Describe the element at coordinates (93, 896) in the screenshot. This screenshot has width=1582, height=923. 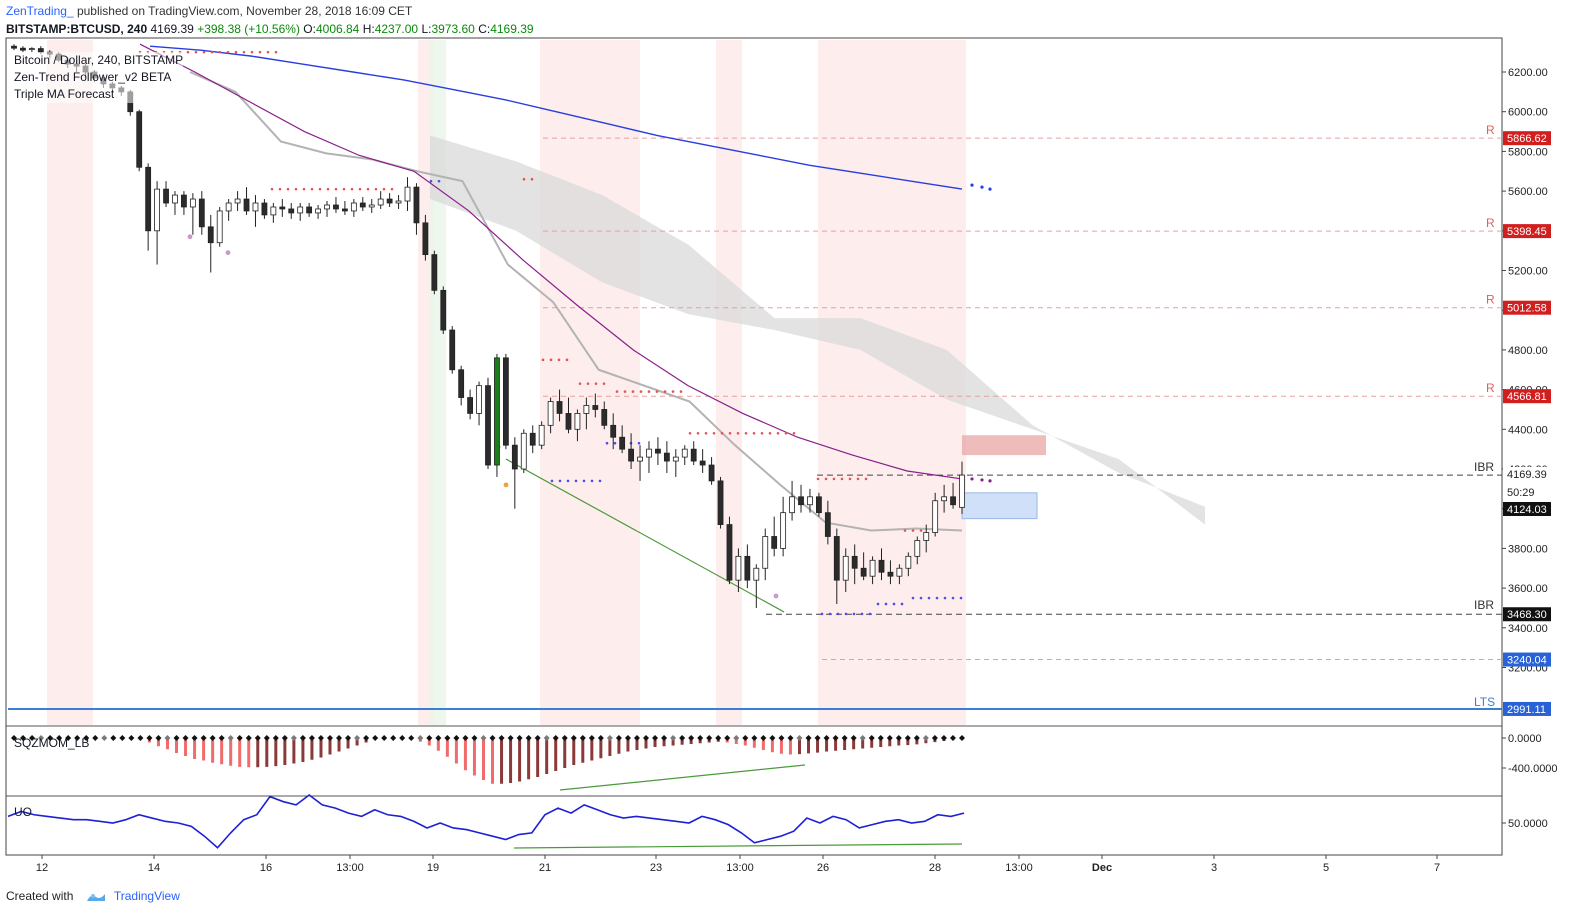
I see `footer: Created with TradingView` at that location.